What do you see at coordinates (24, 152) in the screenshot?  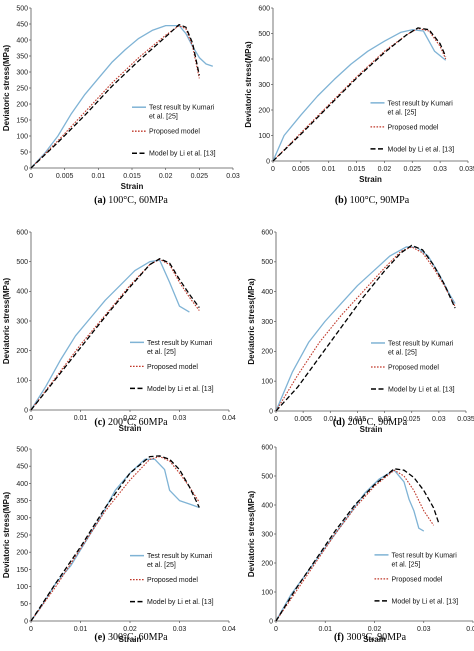 I see `y-tick-label: 50` at bounding box center [24, 152].